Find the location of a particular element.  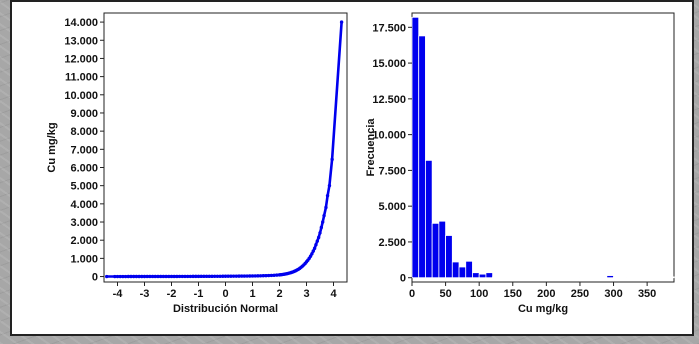

x-tick-label: -1 is located at coordinates (199, 294).